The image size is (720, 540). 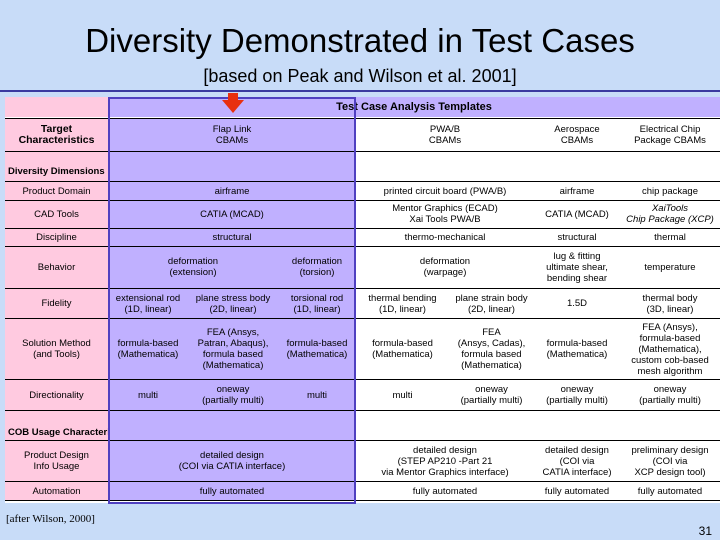 What do you see at coordinates (148, 303) in the screenshot?
I see `flap-fidelity-extensional: extensional rod (1D, linear)` at bounding box center [148, 303].